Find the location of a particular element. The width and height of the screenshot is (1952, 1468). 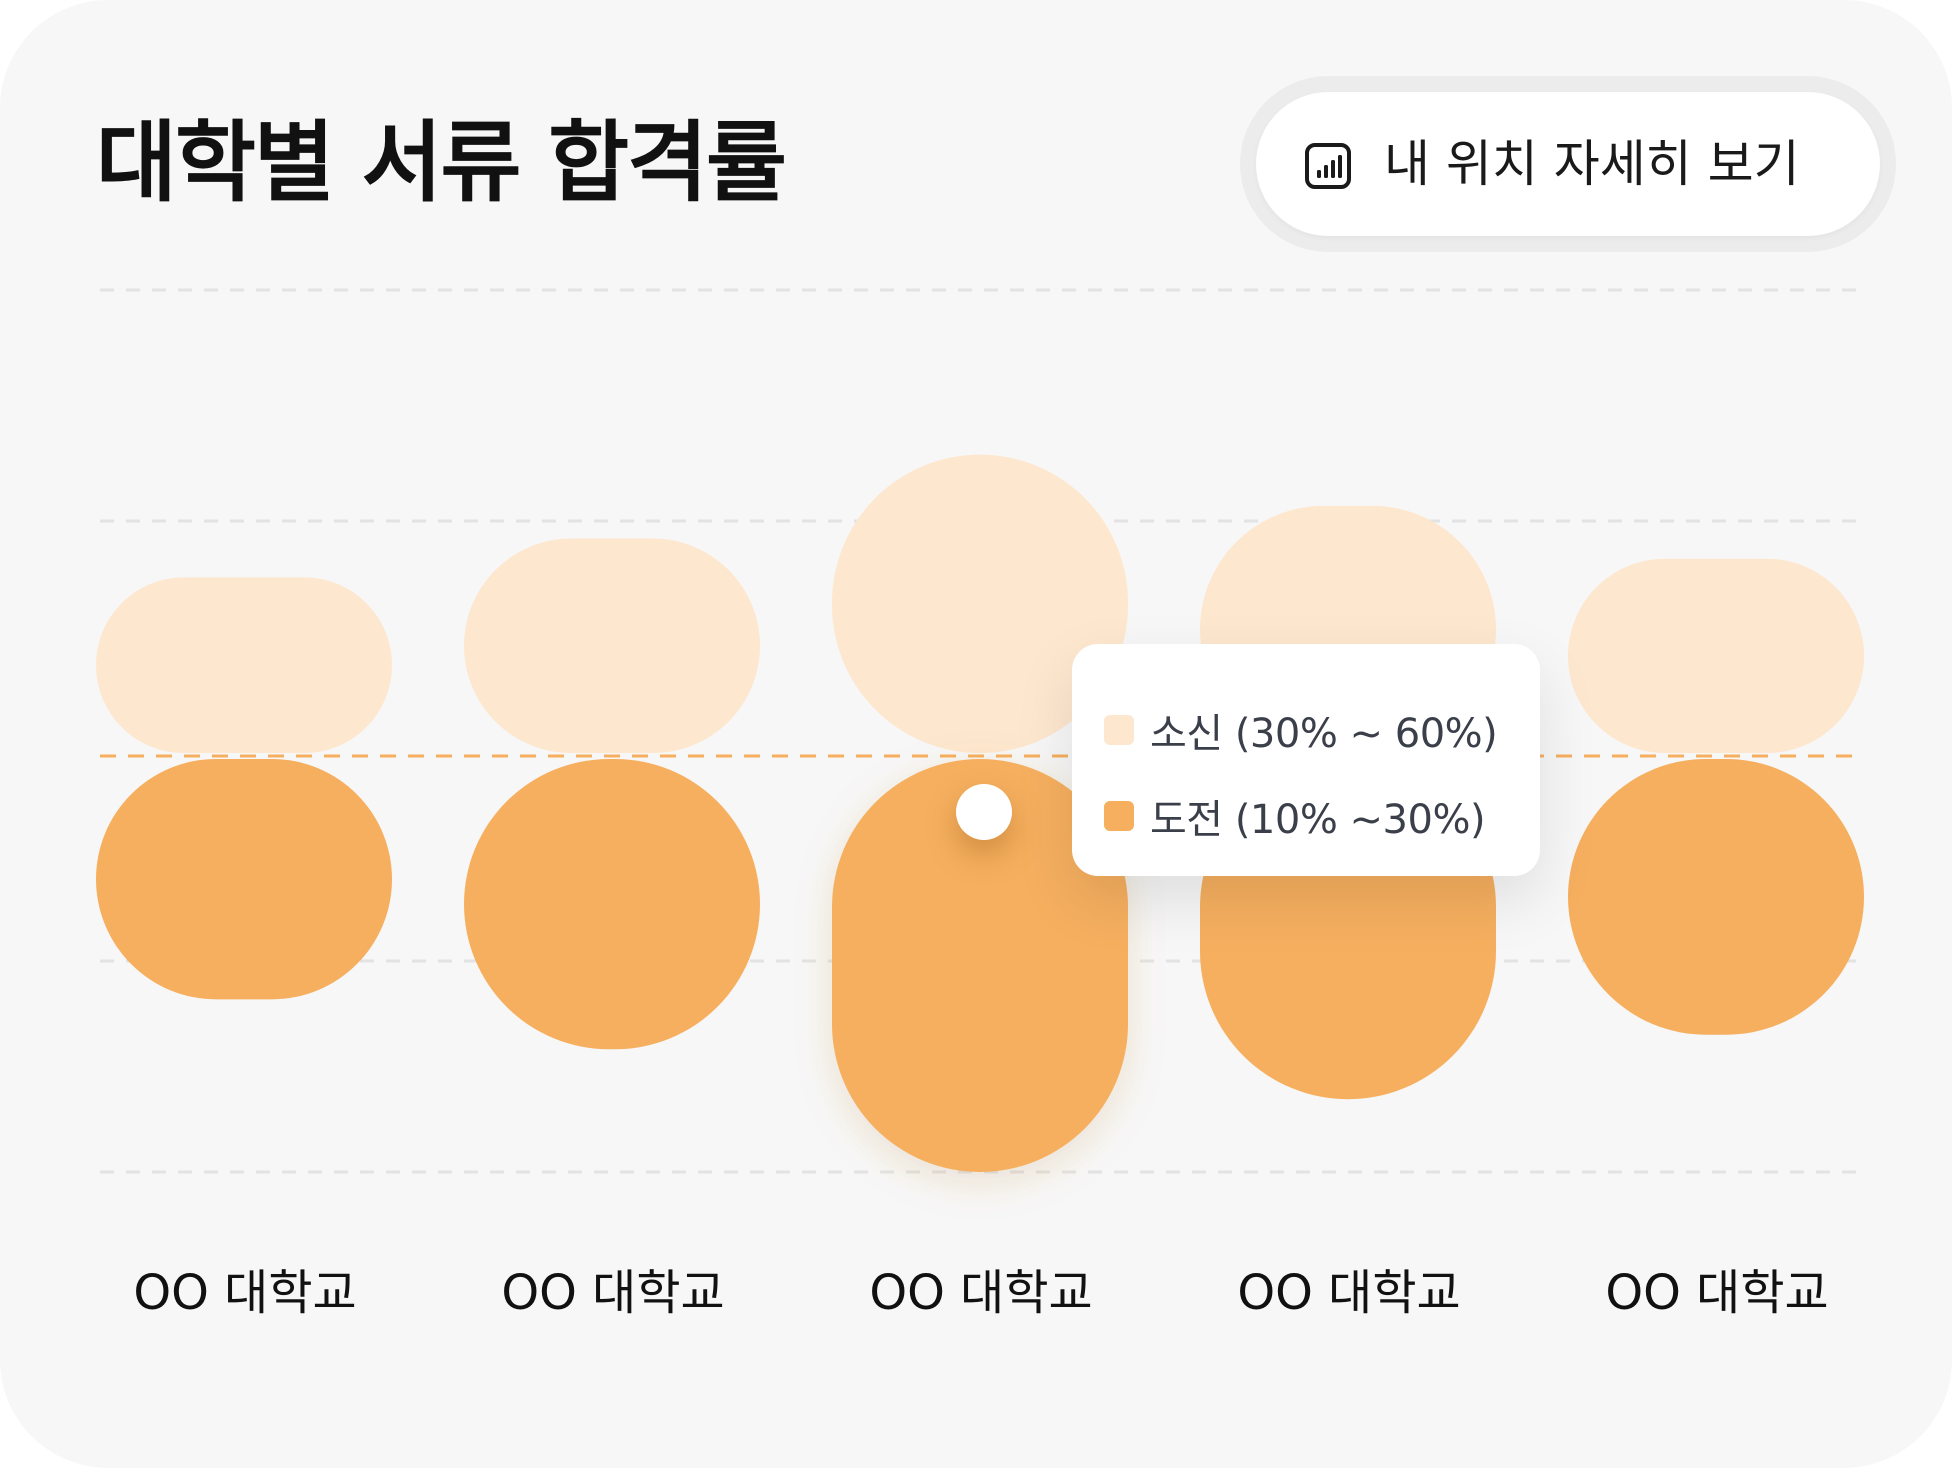

drag-handle is located at coordinates (984, 812).